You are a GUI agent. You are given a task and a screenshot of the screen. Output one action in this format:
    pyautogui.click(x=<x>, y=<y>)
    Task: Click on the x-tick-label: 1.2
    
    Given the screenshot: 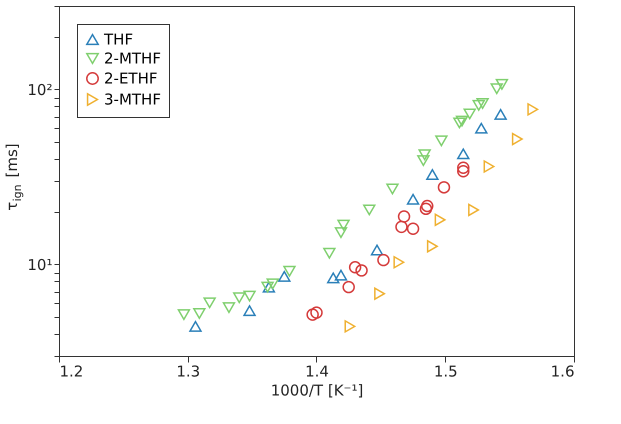 What is the action you would take?
    pyautogui.click(x=72, y=371)
    